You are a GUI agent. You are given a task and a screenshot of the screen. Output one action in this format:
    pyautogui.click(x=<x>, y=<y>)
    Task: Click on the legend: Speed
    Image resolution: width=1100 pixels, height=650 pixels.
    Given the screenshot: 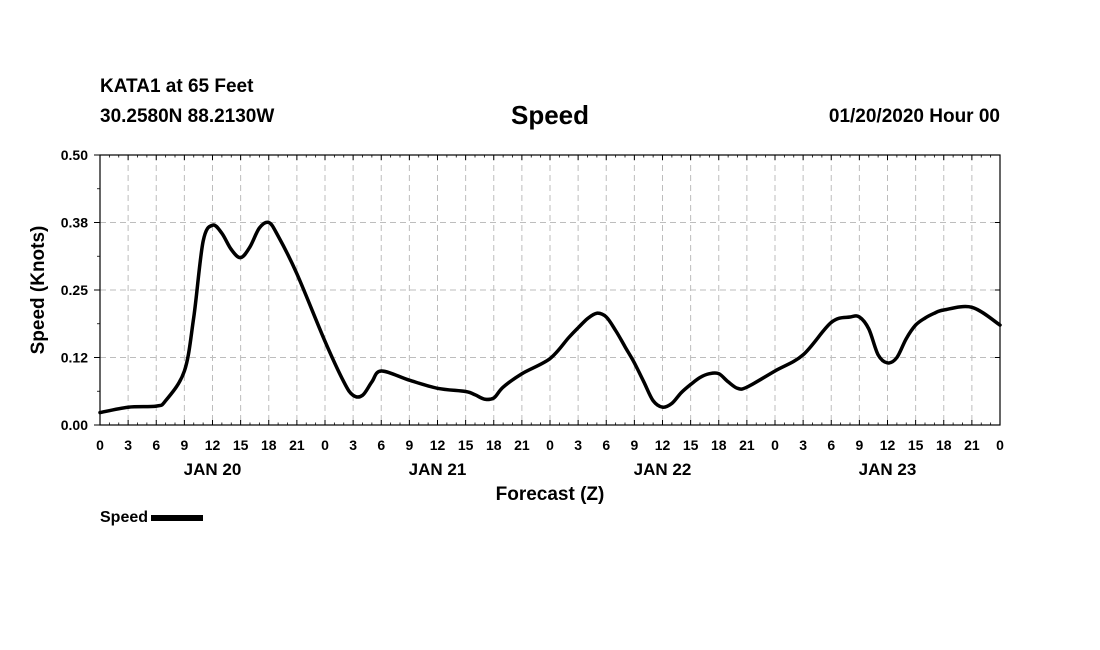 What is the action you would take?
    pyautogui.click(x=152, y=518)
    